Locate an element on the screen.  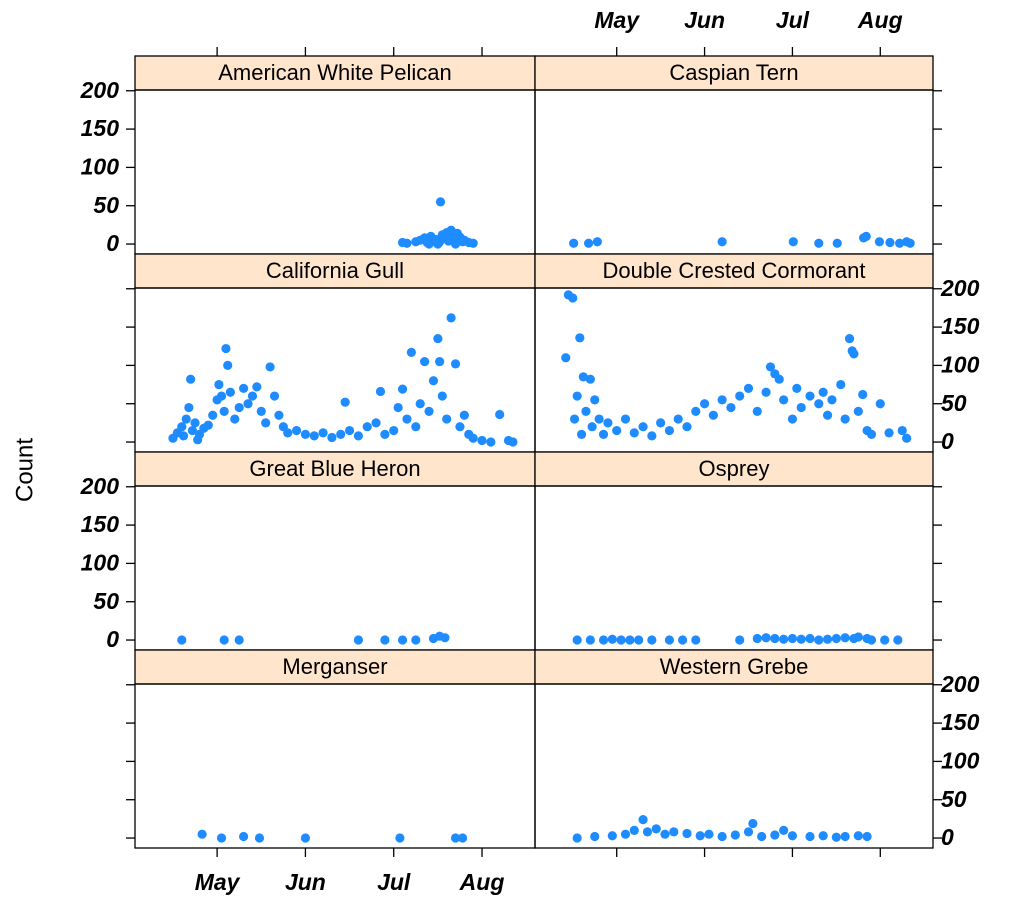
panel-title: Great Blue Heron is located at coordinates (334, 468).